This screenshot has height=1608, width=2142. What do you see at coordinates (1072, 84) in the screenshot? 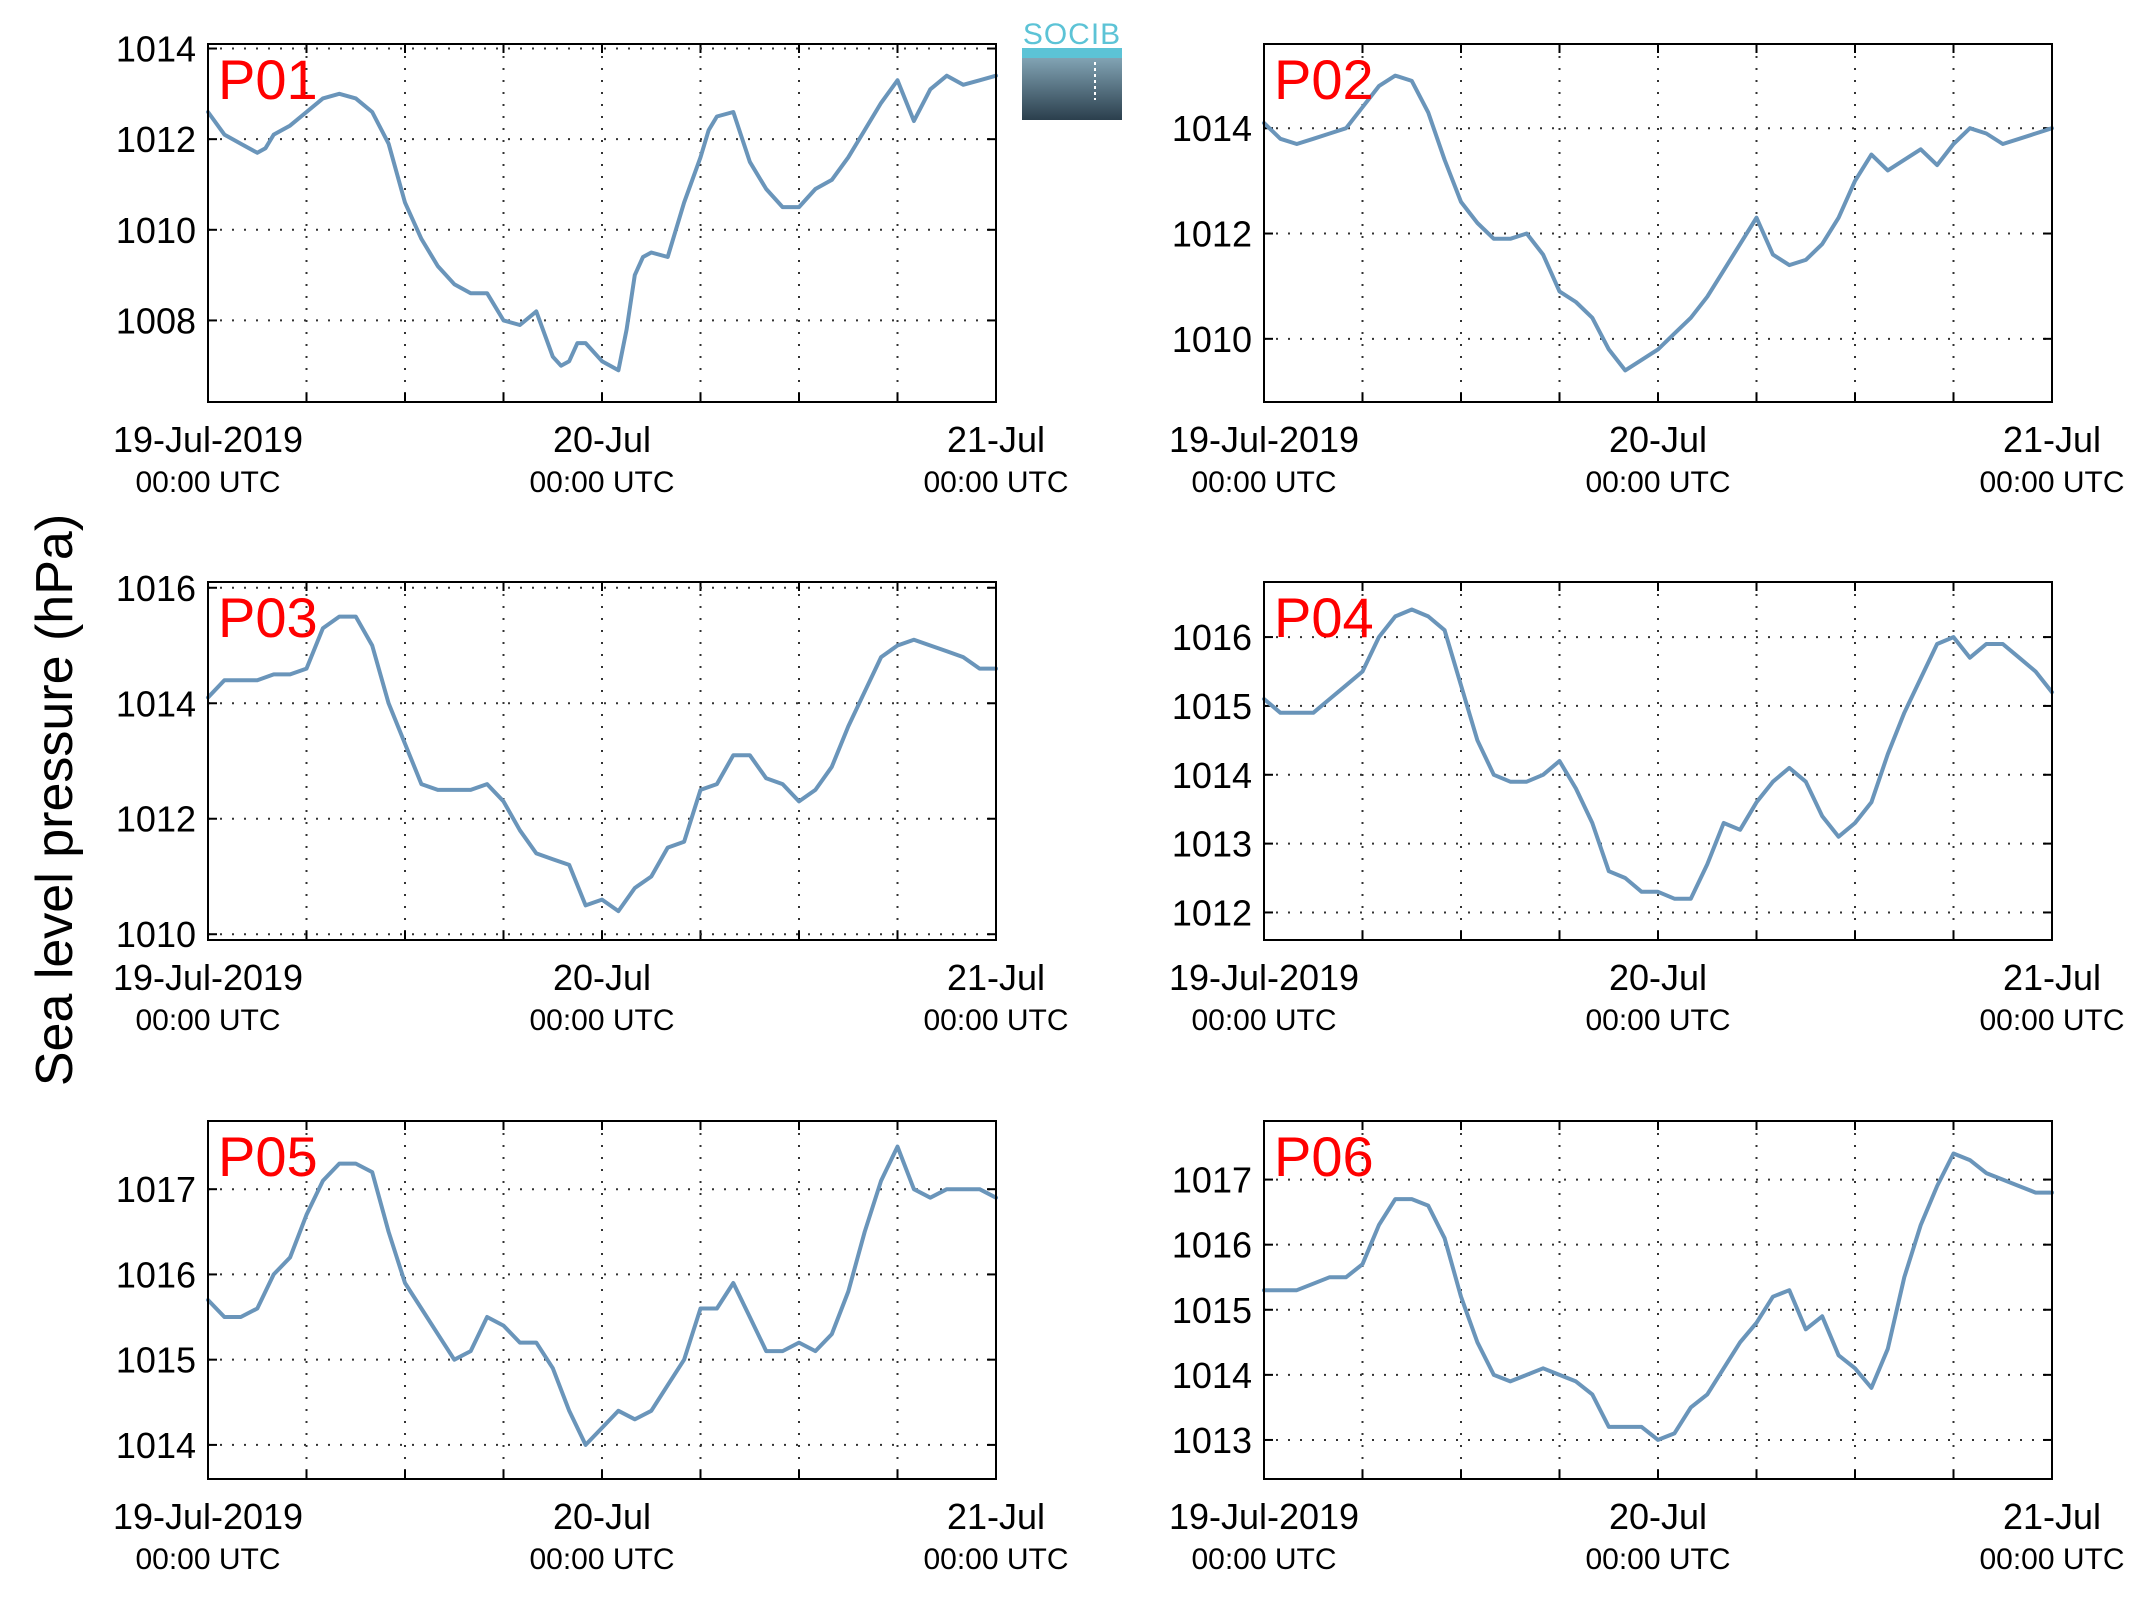
I see `logo-block` at bounding box center [1072, 84].